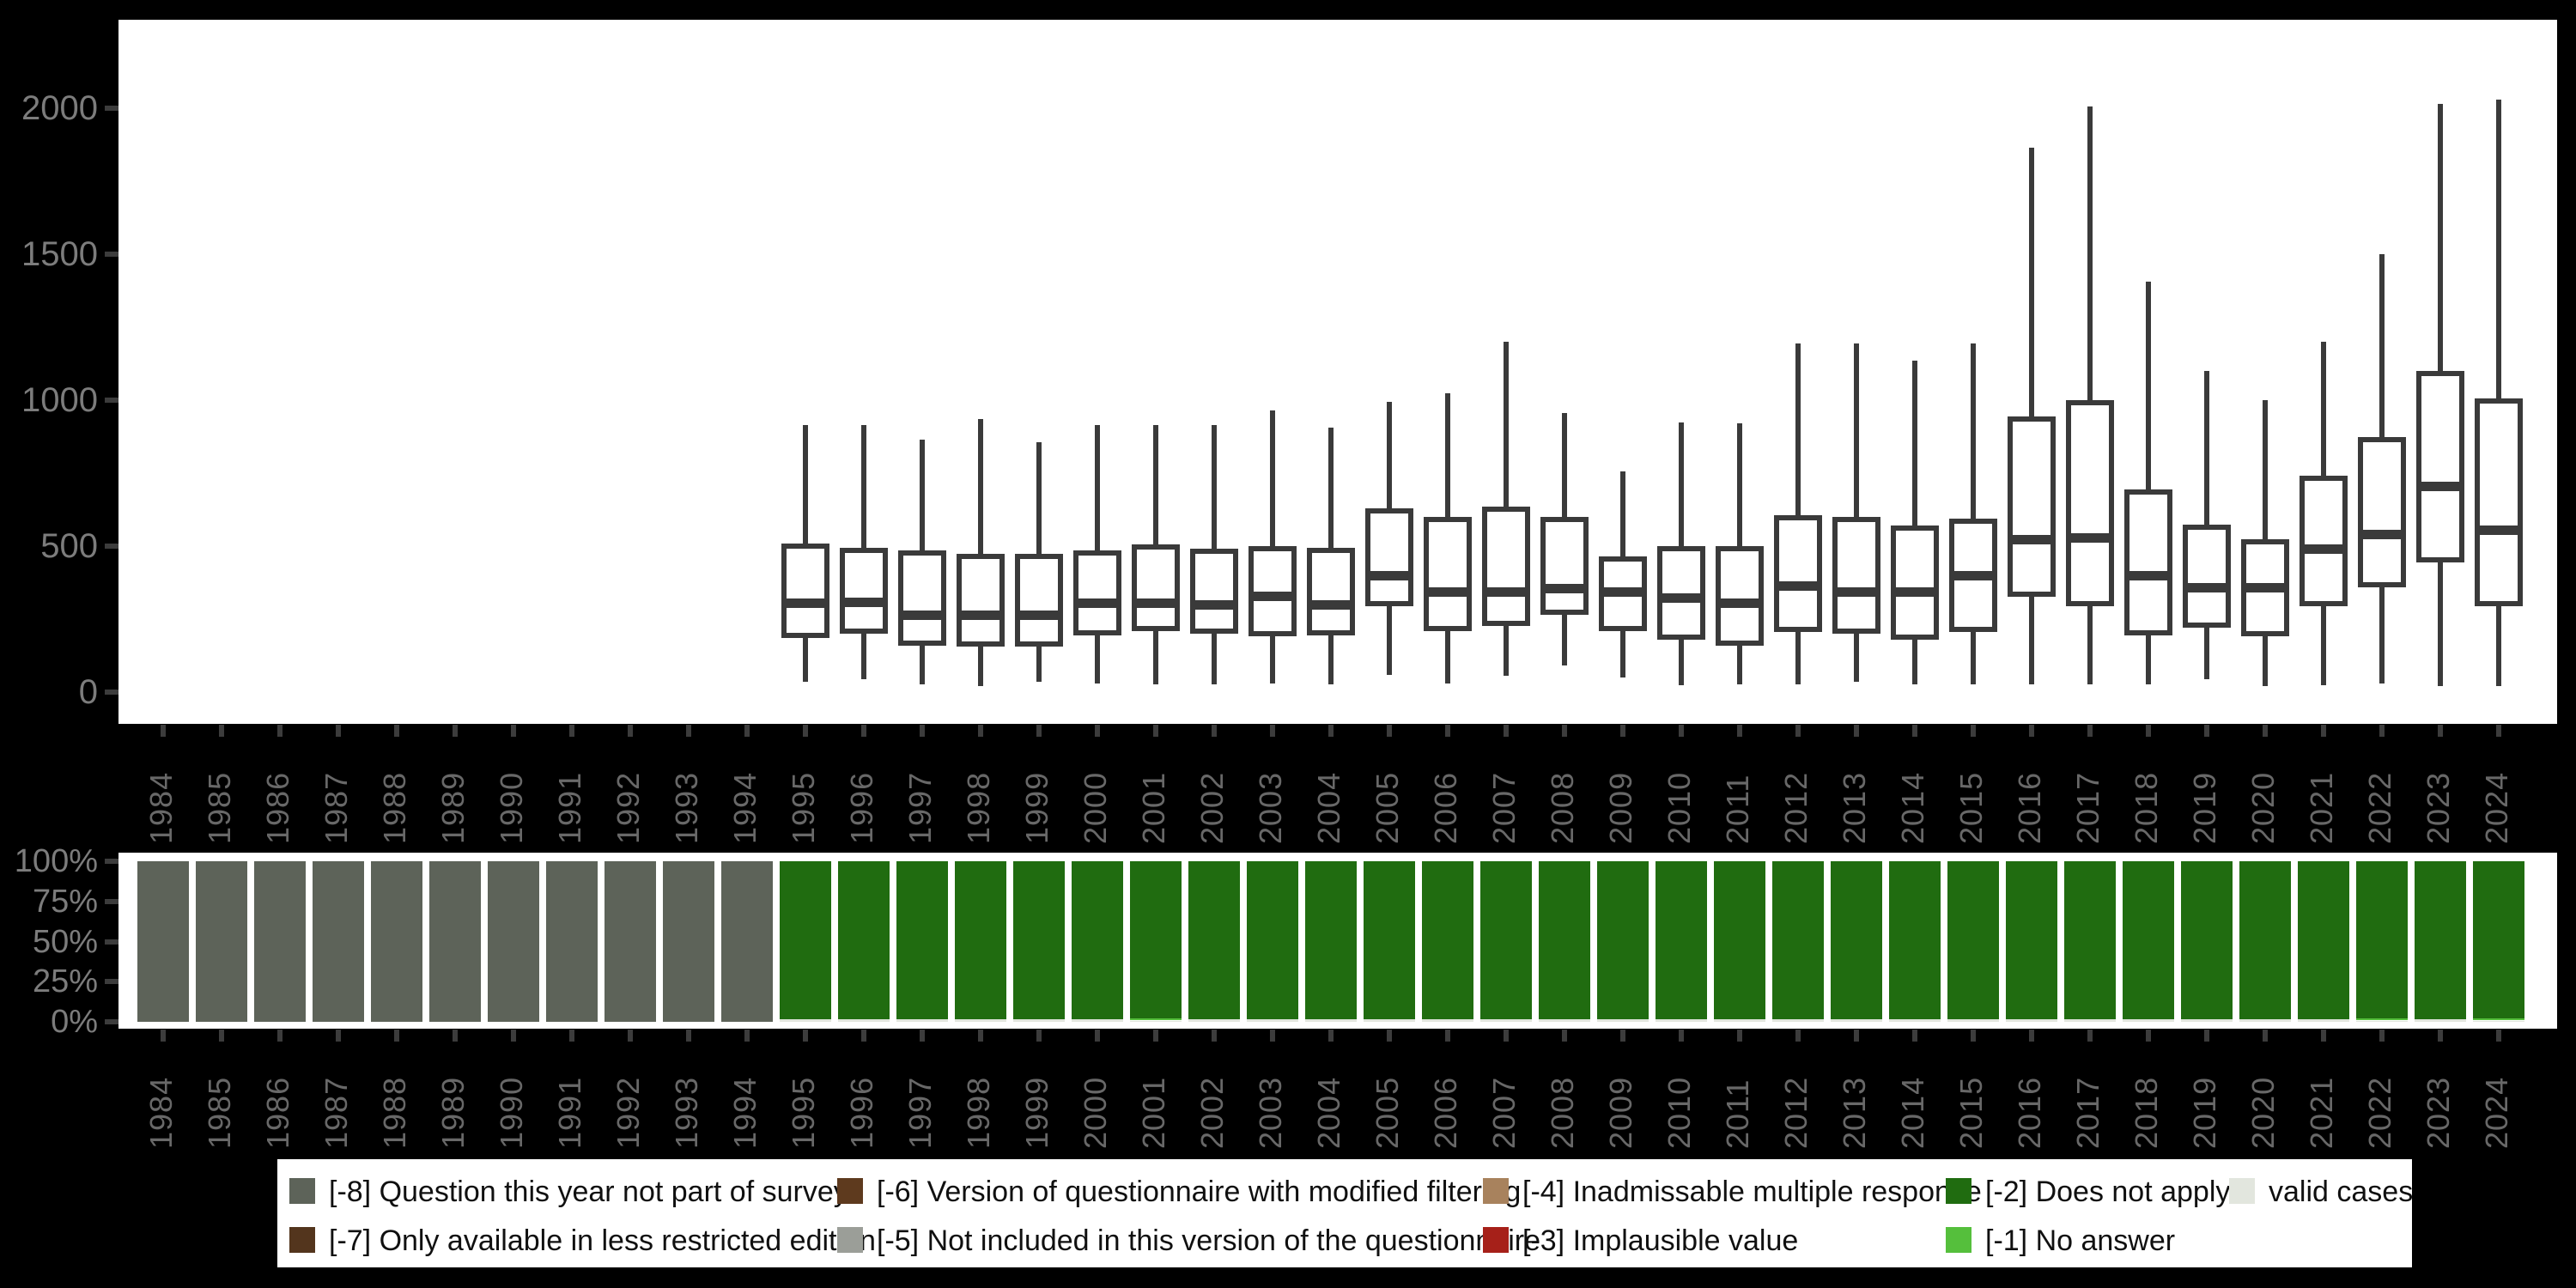 The image size is (2576, 1288). I want to click on x-axis-year-label: 2004, so click(1328, 808).